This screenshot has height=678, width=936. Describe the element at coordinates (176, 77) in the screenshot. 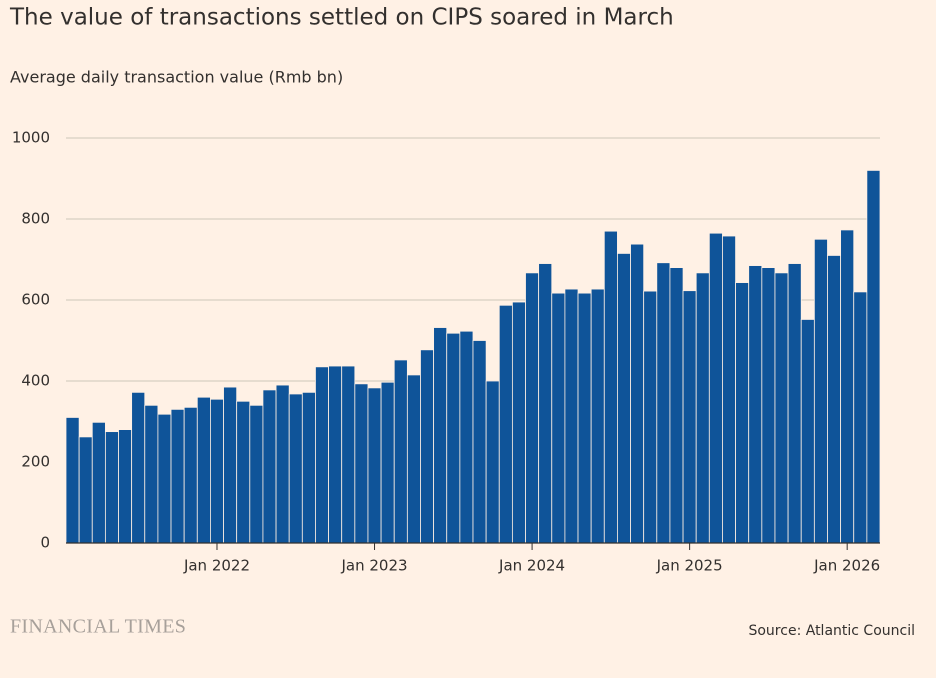

I see `chart-subtitle: Average daily transaction value (Rmb bn)` at that location.